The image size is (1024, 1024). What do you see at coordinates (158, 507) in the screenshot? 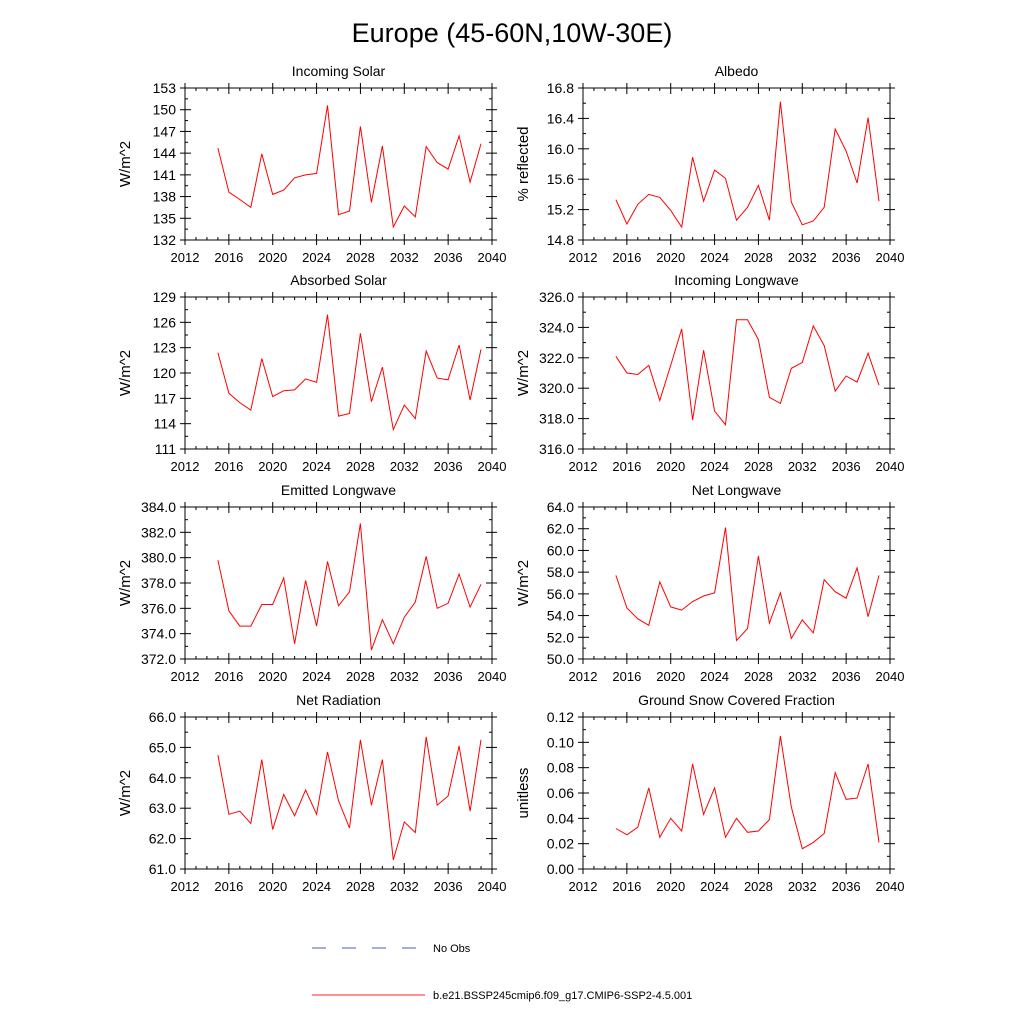
I see `y-tick-label: 384.0` at bounding box center [158, 507].